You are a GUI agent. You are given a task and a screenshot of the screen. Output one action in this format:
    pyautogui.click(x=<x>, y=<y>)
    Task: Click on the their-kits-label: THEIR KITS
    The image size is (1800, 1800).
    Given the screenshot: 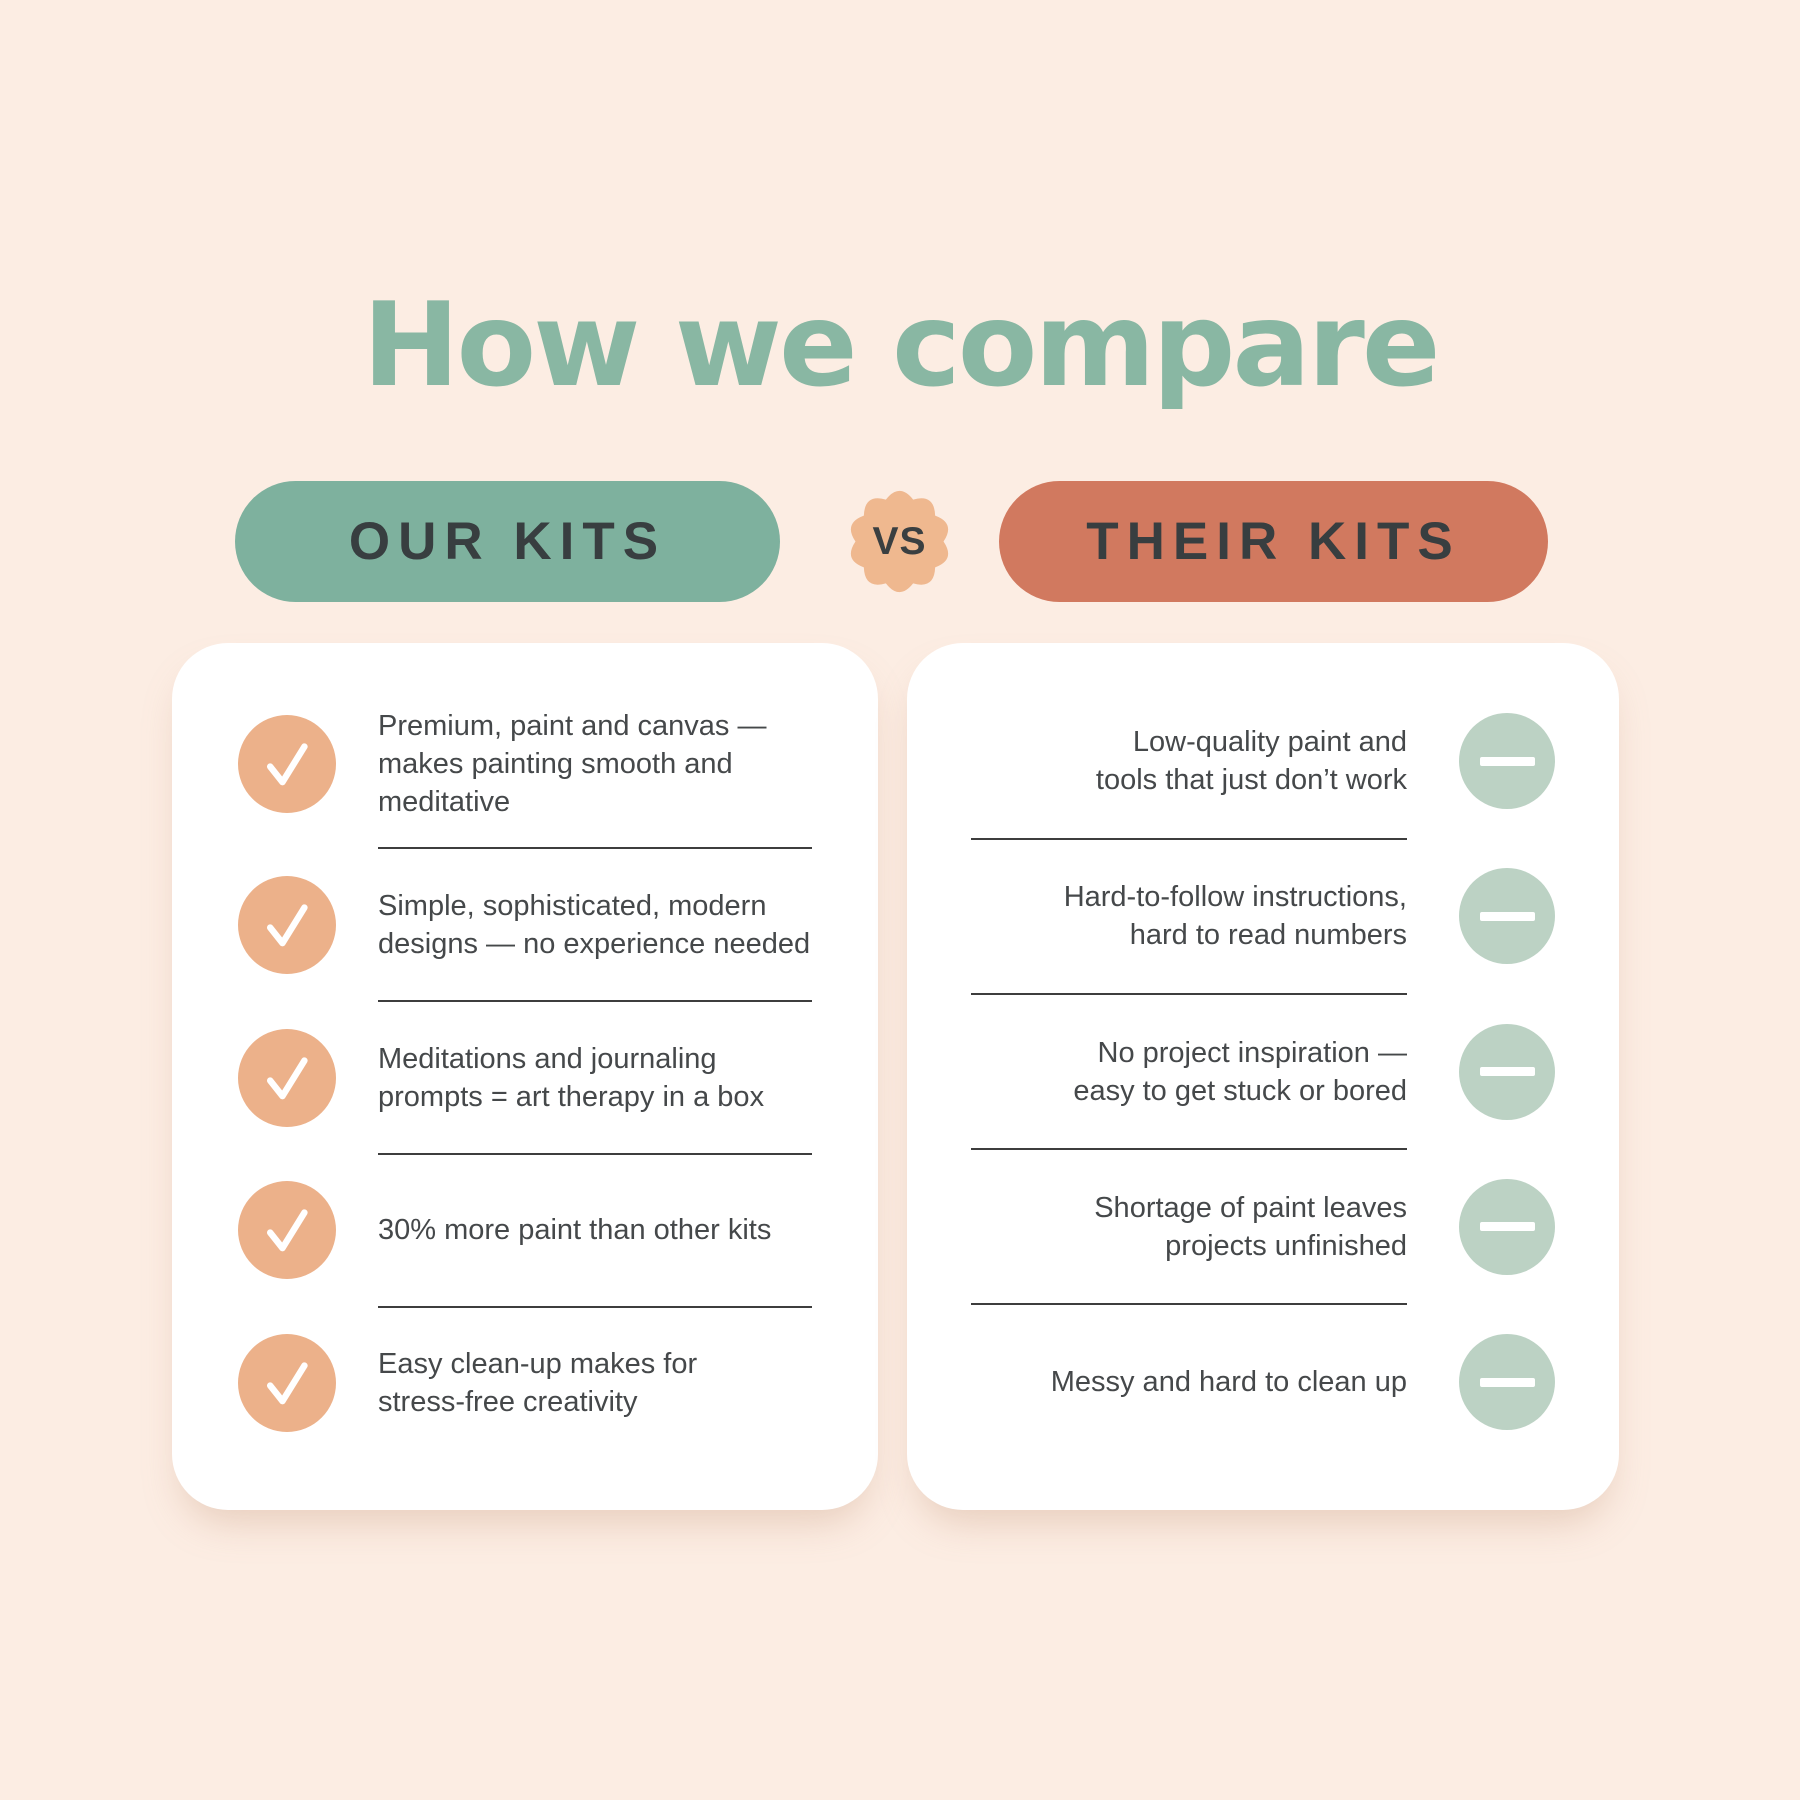 What is the action you would take?
    pyautogui.click(x=1273, y=541)
    